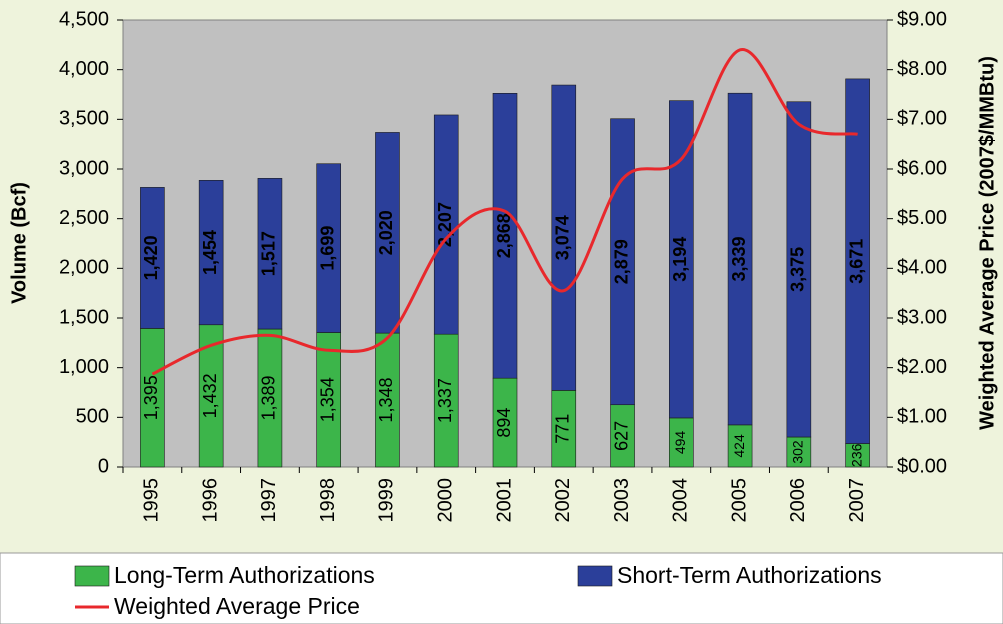 The height and width of the screenshot is (624, 1003). Describe the element at coordinates (922, 218) in the screenshot. I see `y2-tick-label: $5.00` at that location.